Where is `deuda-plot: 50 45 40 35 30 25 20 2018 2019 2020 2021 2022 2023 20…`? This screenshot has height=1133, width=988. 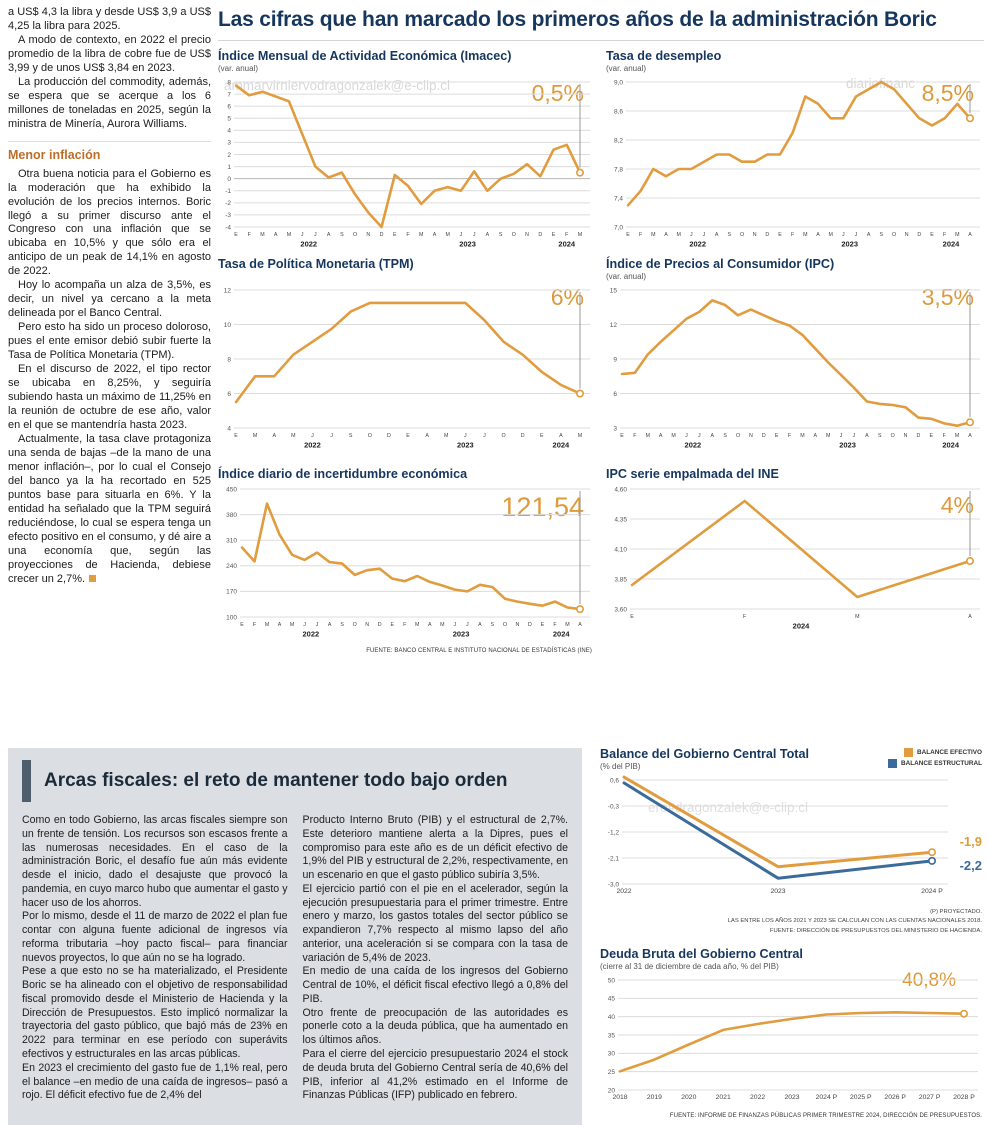
deuda-plot: 50 45 40 35 30 25 20 2018 2019 2020 2021 2022 2023 20… is located at coordinates (791, 1042).